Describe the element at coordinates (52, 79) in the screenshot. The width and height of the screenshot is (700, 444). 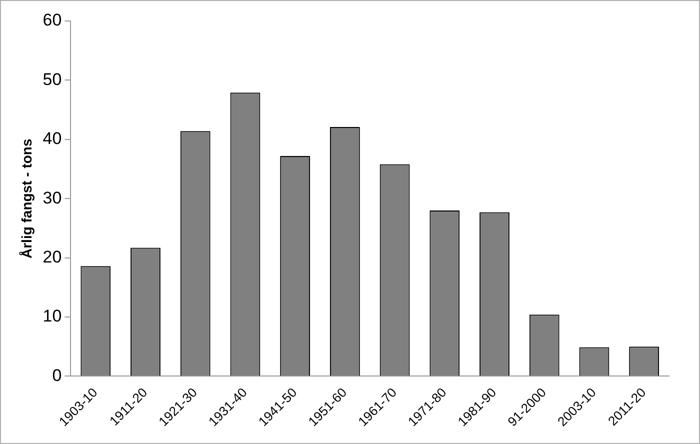
I see `y-tick-label: 50` at that location.